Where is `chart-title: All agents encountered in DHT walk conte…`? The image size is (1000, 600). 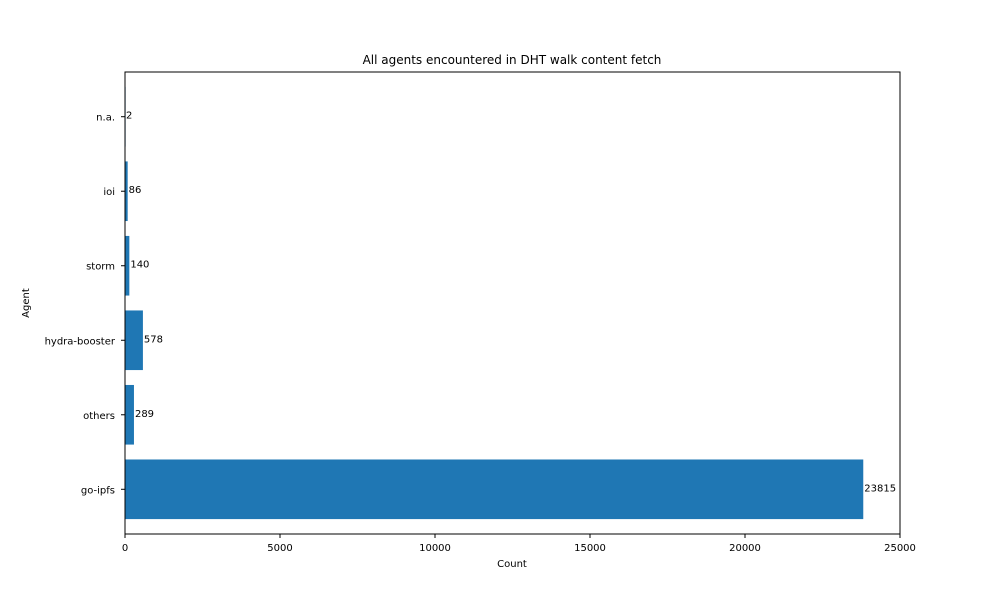 chart-title: All agents encountered in DHT walk conte… is located at coordinates (512, 60).